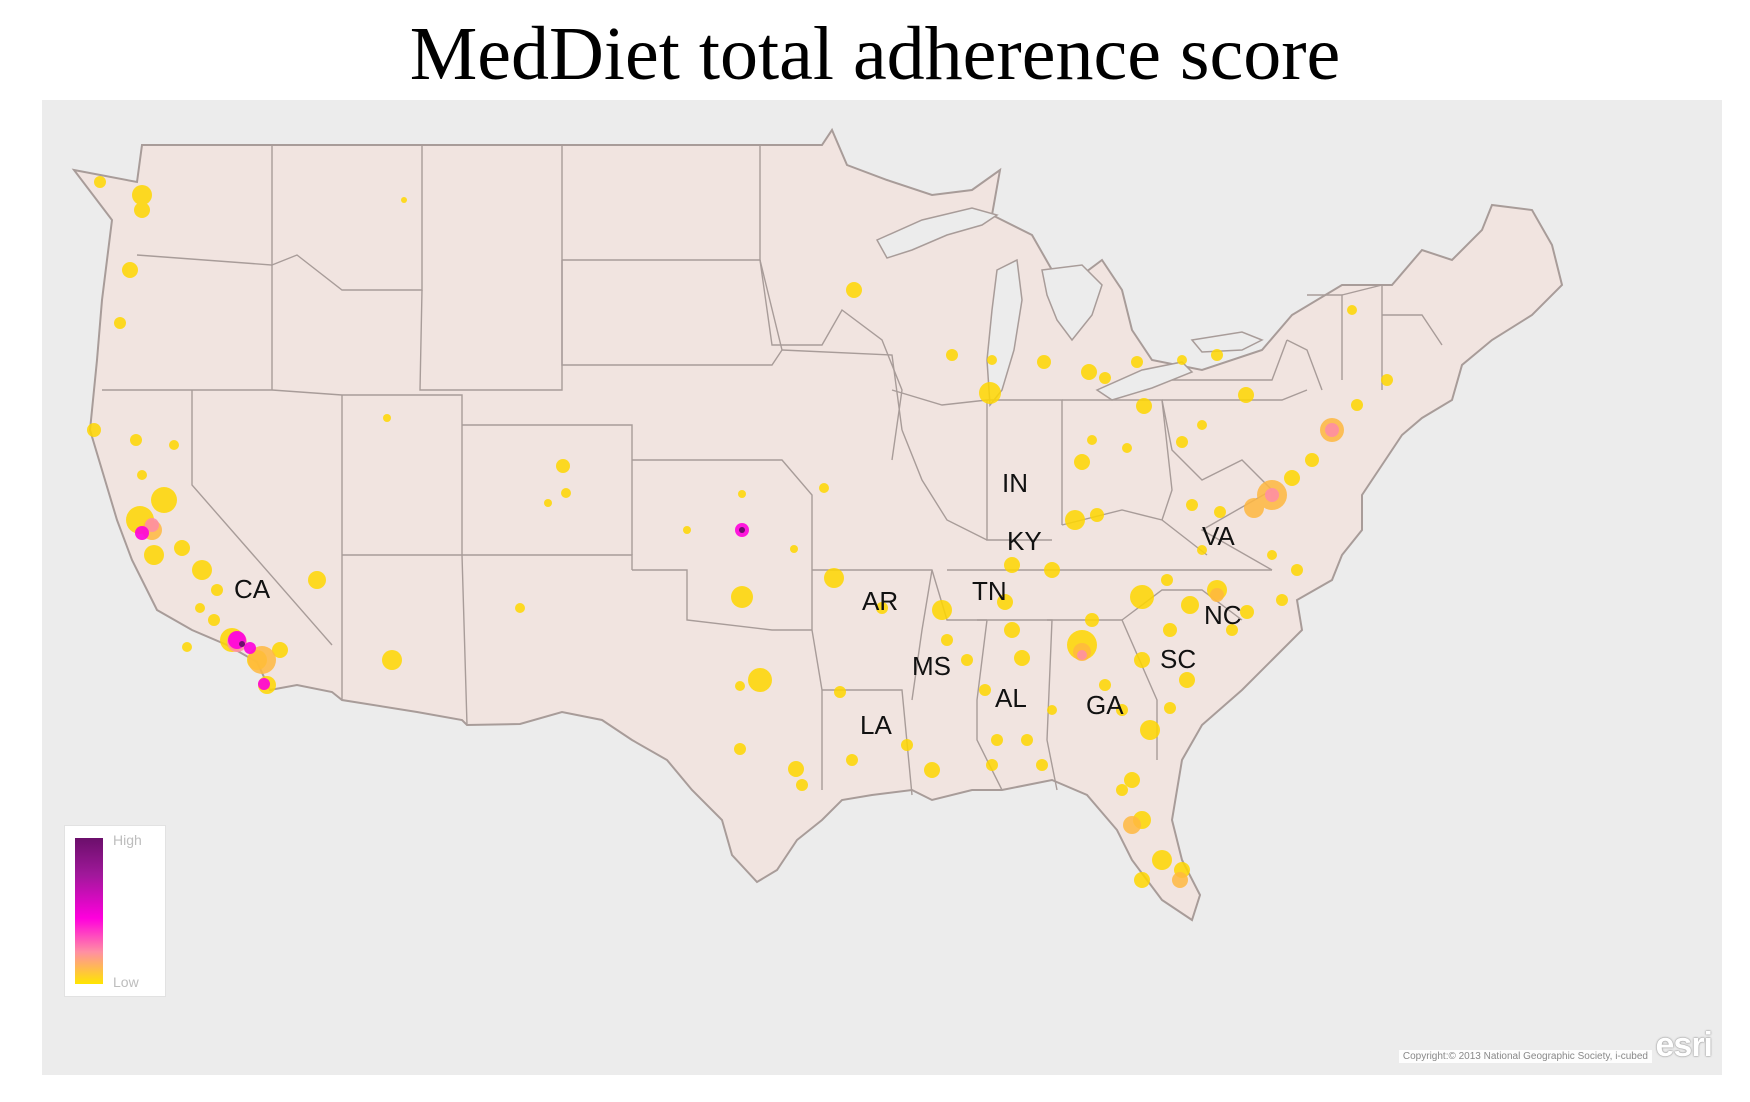 Image resolution: width=1750 pixels, height=1102 pixels. What do you see at coordinates (1227, 342) in the screenshot?
I see `lake-ontario` at bounding box center [1227, 342].